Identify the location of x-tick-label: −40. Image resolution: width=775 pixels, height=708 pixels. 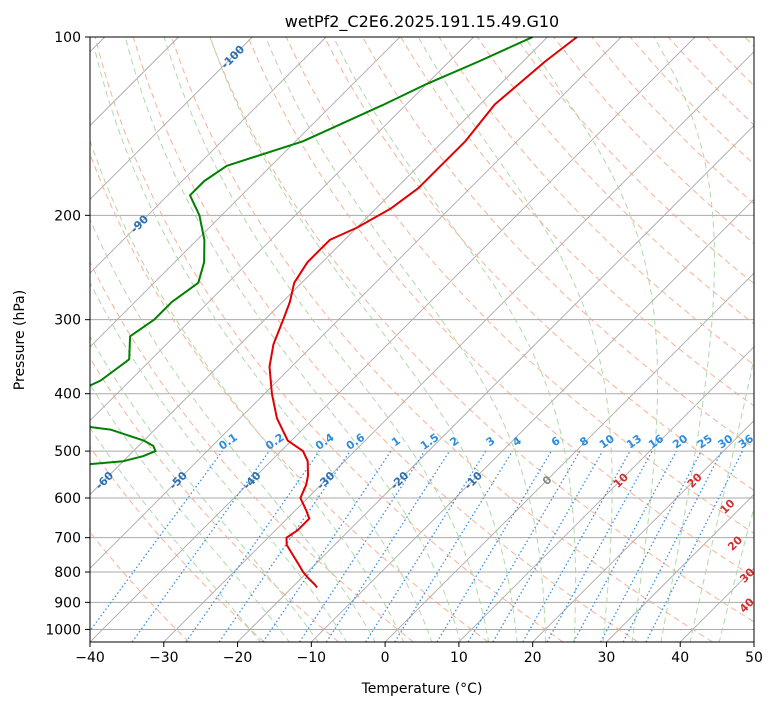
(90, 658).